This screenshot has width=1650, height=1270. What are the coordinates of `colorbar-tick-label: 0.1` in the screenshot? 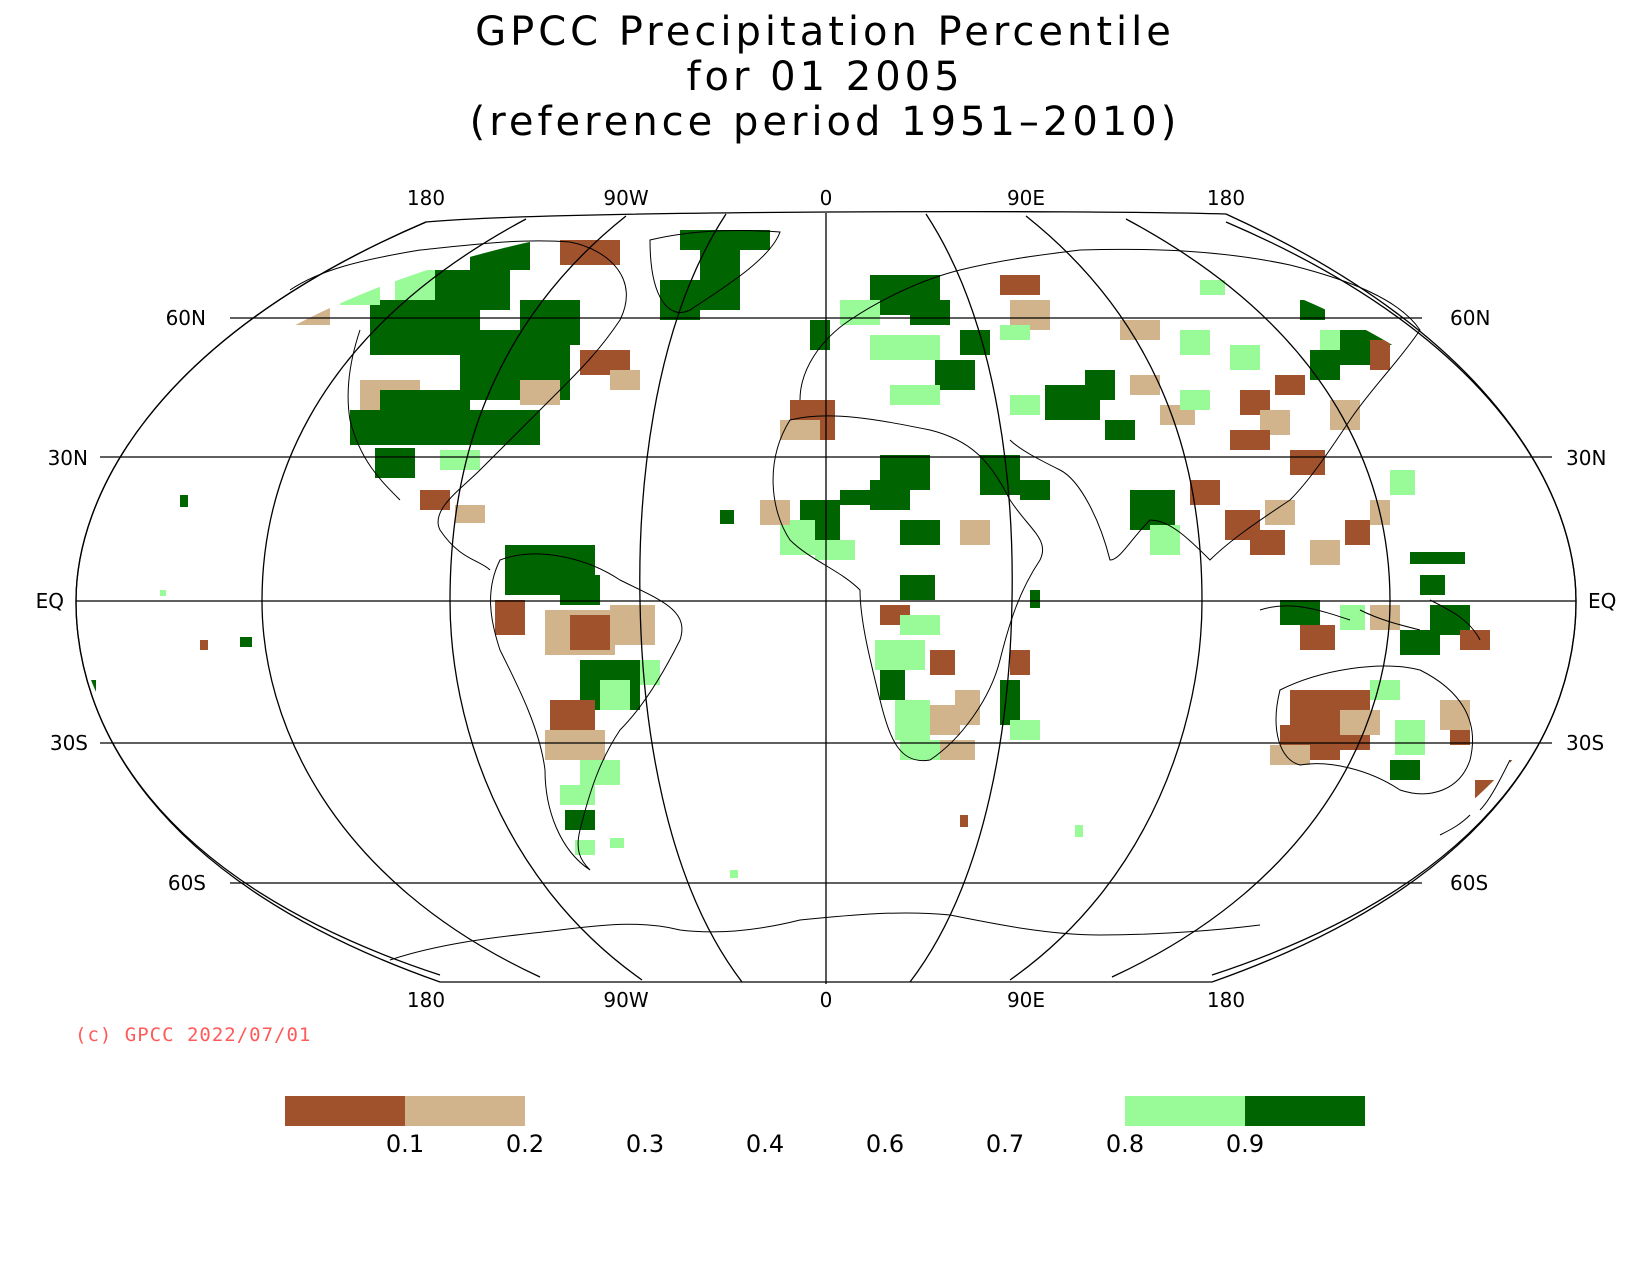 It's located at (405, 1144).